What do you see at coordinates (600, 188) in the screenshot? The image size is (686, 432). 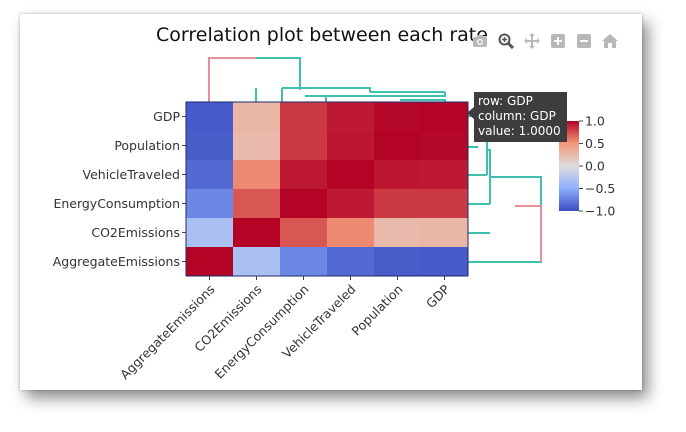 I see `colorbar-tick-label: −0.5` at bounding box center [600, 188].